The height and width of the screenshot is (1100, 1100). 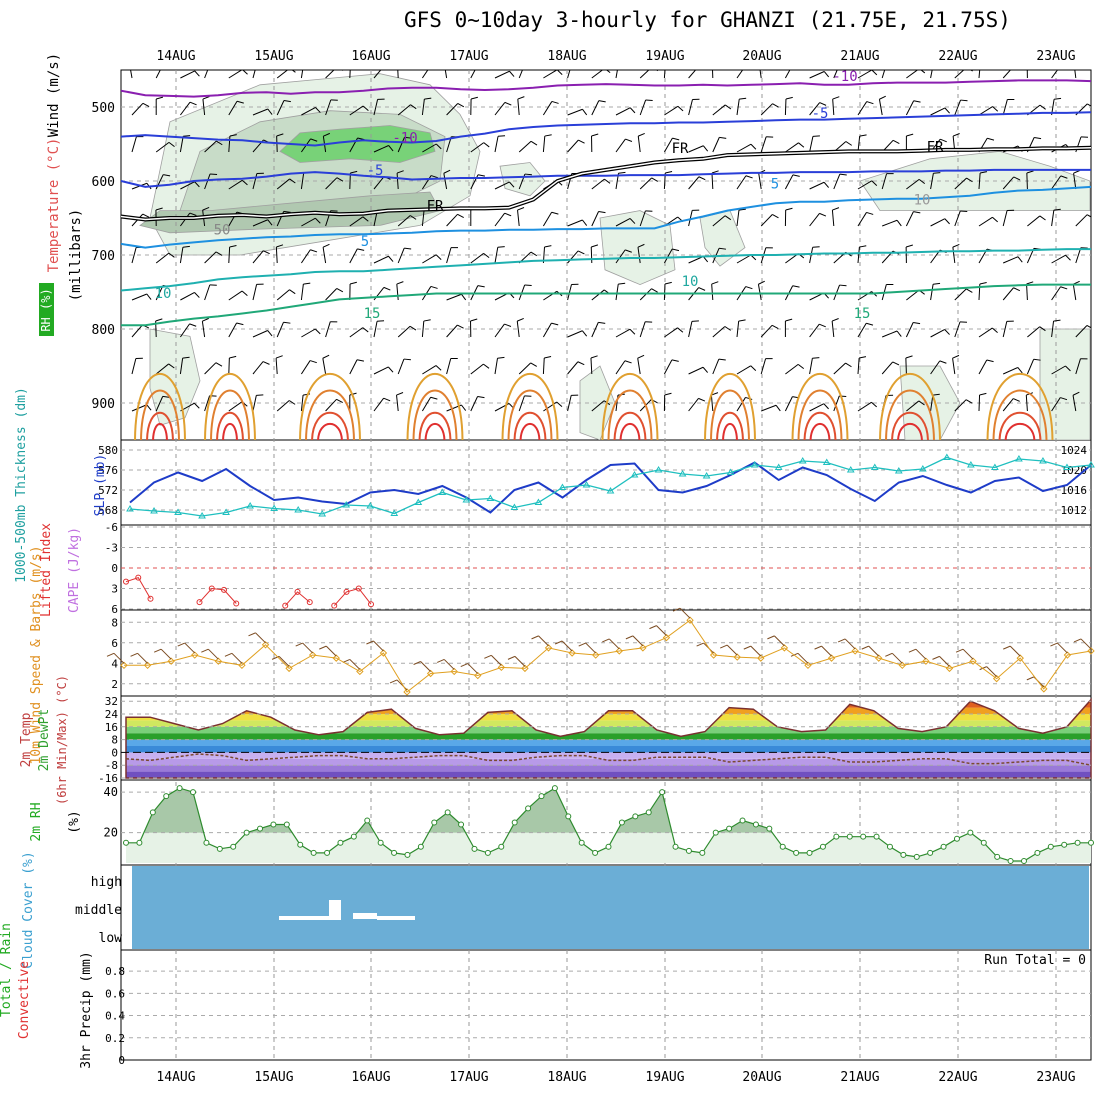 What do you see at coordinates (1035, 960) in the screenshot?
I see `run-total: Run Total = 0` at bounding box center [1035, 960].